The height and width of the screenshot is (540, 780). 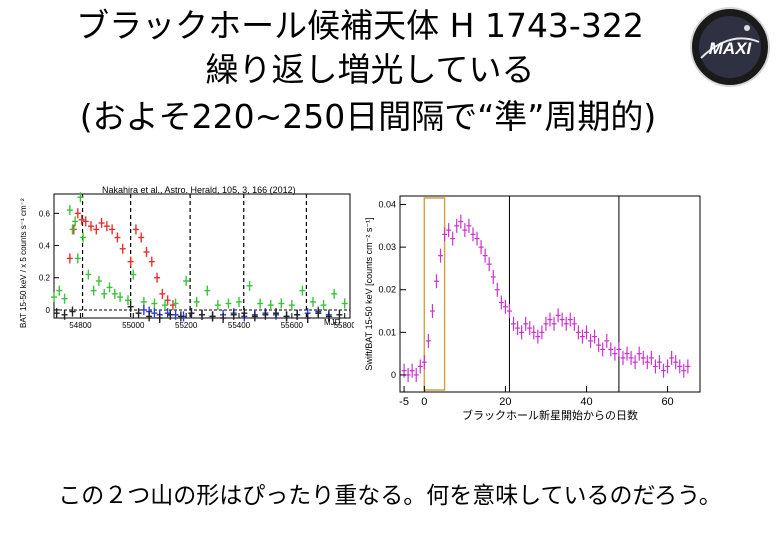 I want to click on left-outburst-markers, so click(x=202, y=256).